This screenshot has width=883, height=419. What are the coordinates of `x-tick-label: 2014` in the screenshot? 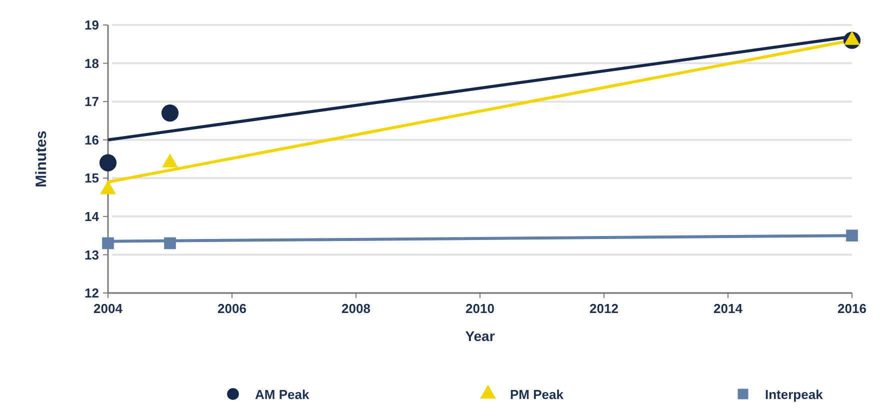 It's located at (729, 308).